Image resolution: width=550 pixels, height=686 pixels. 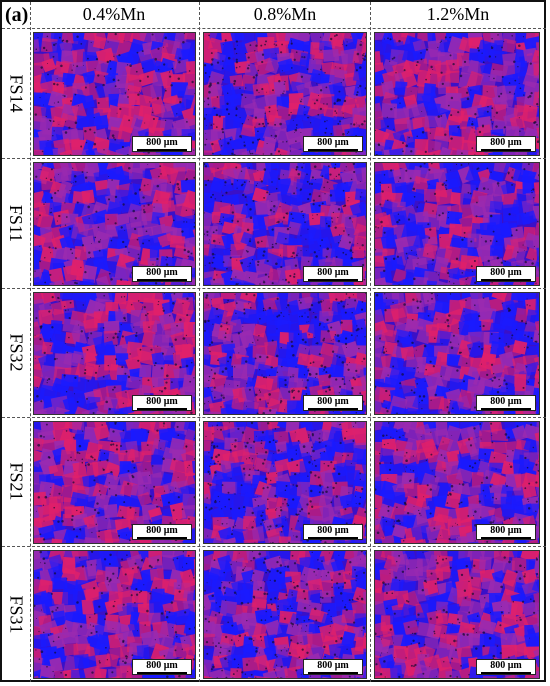 I want to click on column-header-1.2mn: 1.2%Mn, so click(x=458, y=14).